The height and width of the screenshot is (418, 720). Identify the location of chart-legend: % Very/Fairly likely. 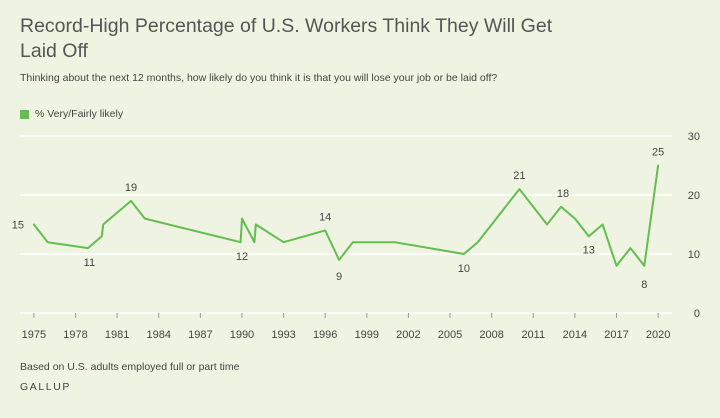
(71, 114).